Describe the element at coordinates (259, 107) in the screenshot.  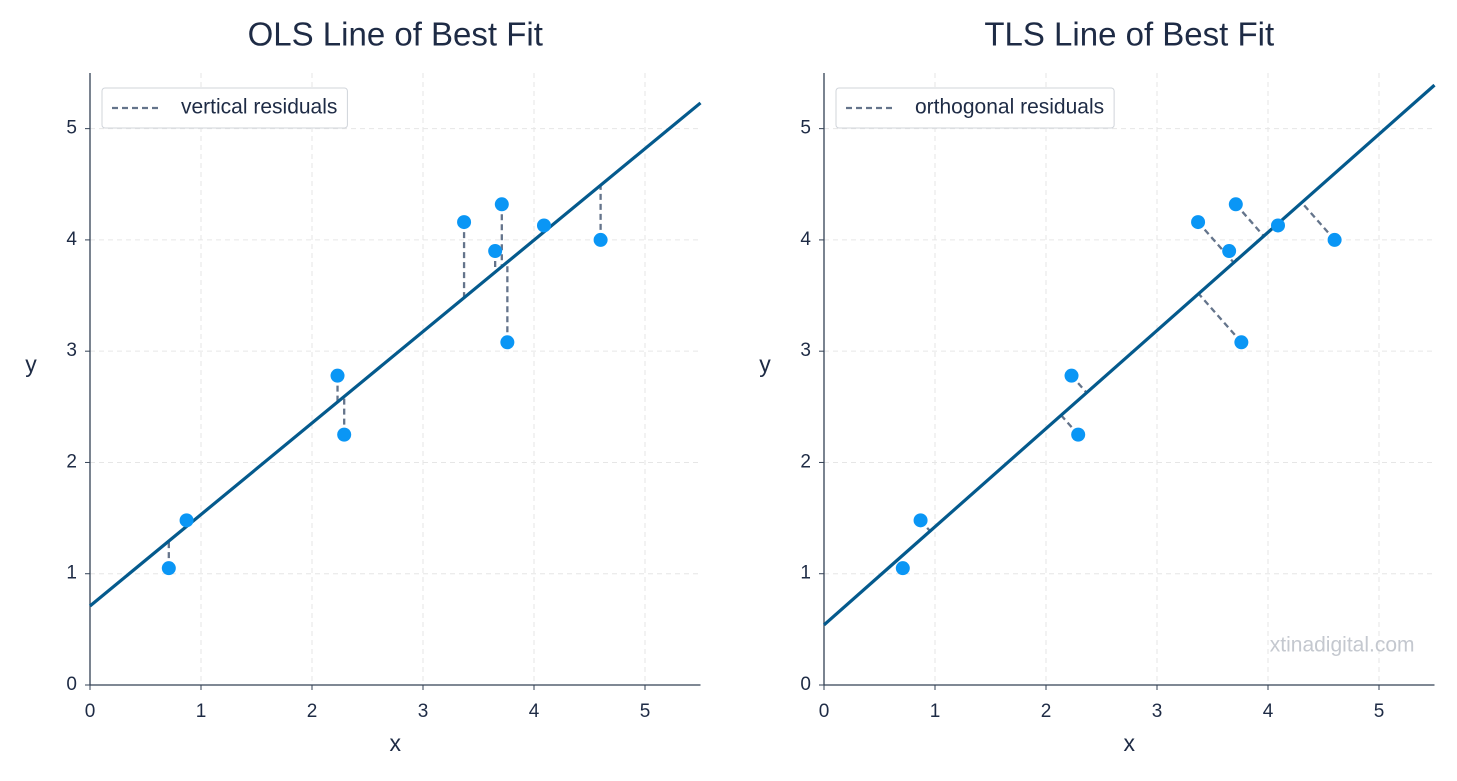
I see `legend-label: vertical residuals` at that location.